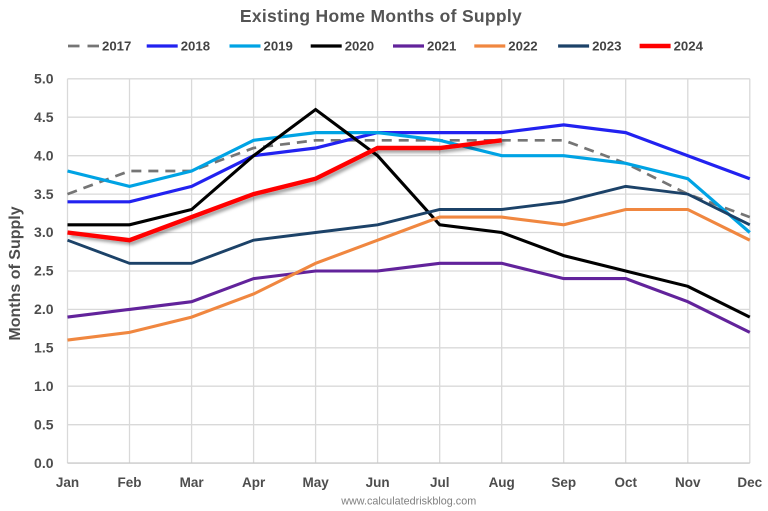 The width and height of the screenshot is (768, 511). What do you see at coordinates (116, 46) in the screenshot?
I see `svg-text: 2017` at bounding box center [116, 46].